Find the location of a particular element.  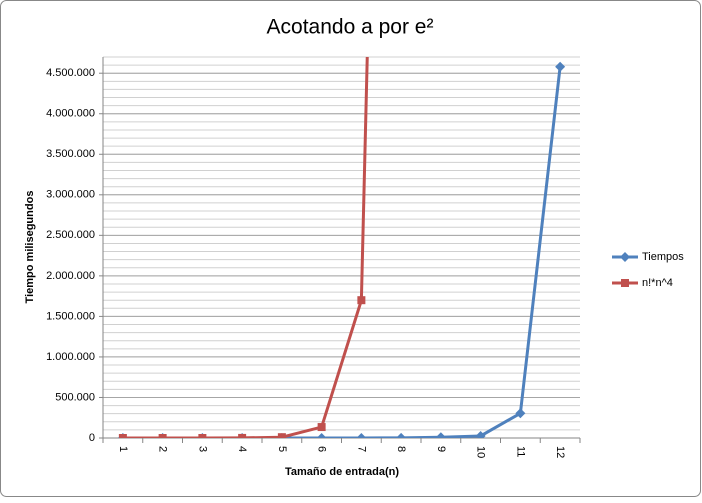

y-tick-label: 3.500.000 is located at coordinates (70, 154).